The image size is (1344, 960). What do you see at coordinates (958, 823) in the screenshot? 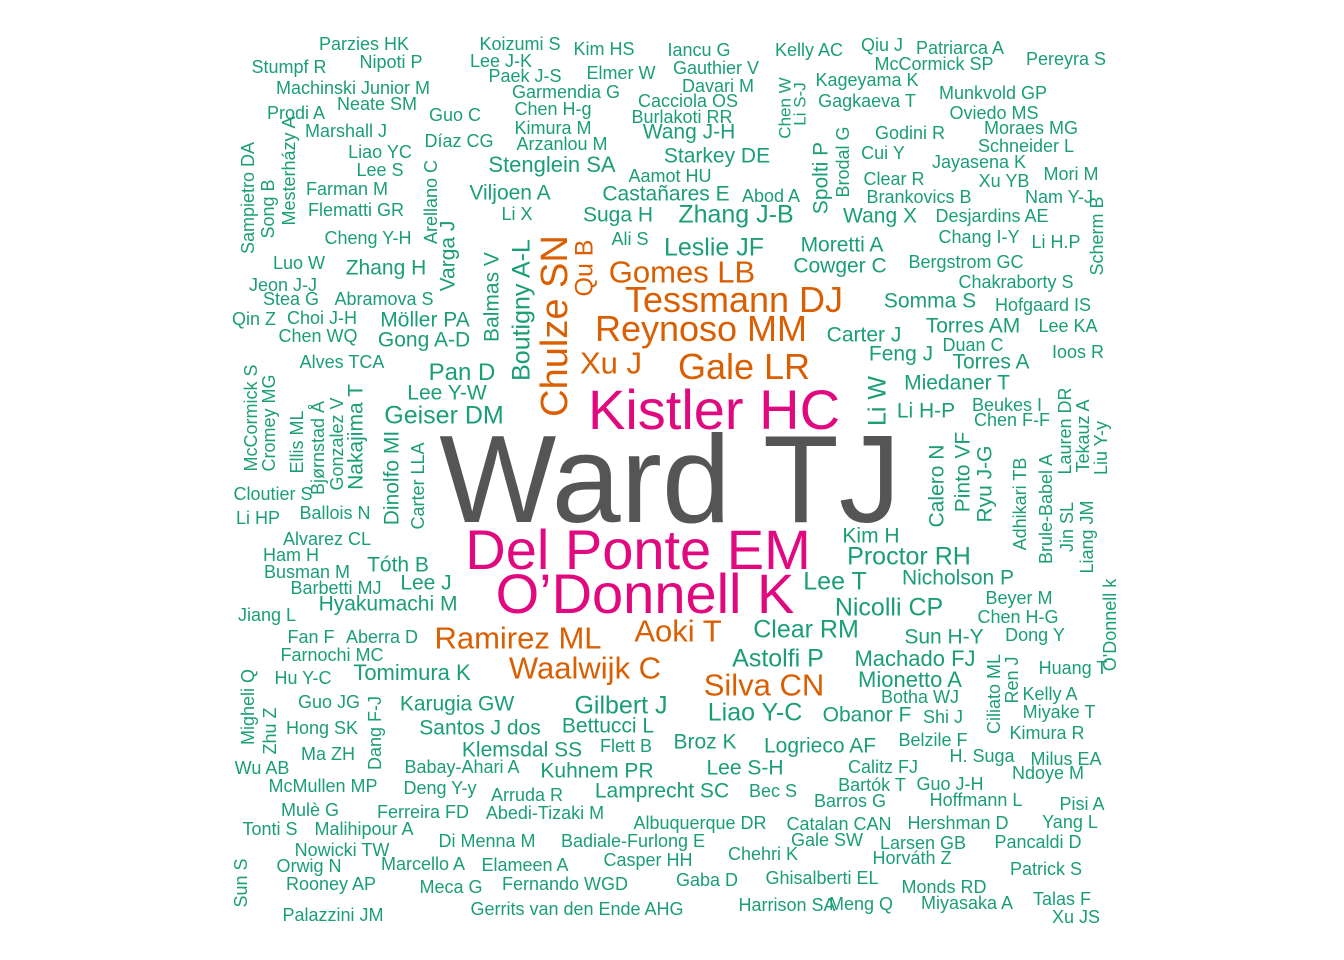
I see `word-182: Hershman D` at bounding box center [958, 823].